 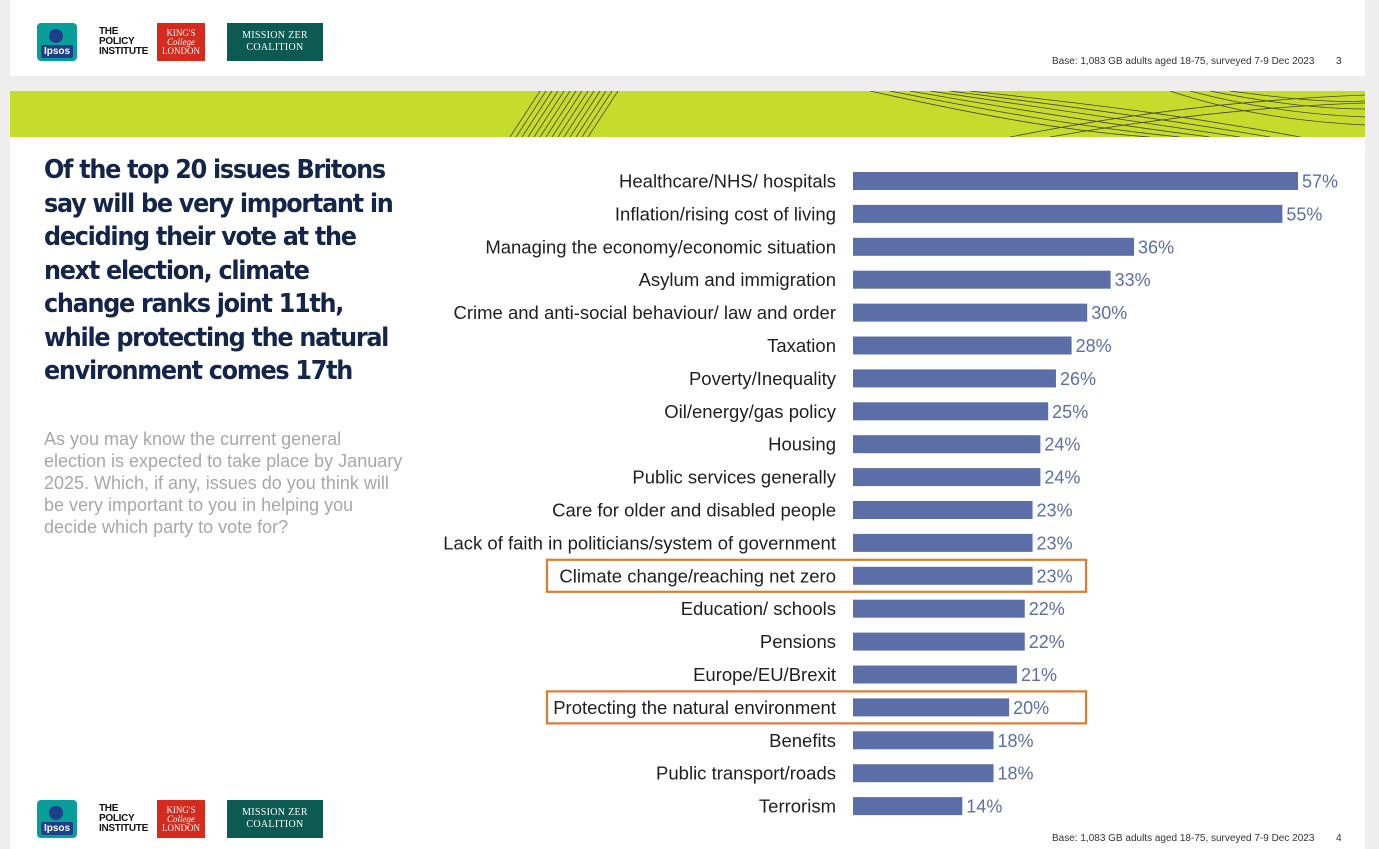 What do you see at coordinates (931, 707) in the screenshot?
I see `bar-protecting-the-natural-environment` at bounding box center [931, 707].